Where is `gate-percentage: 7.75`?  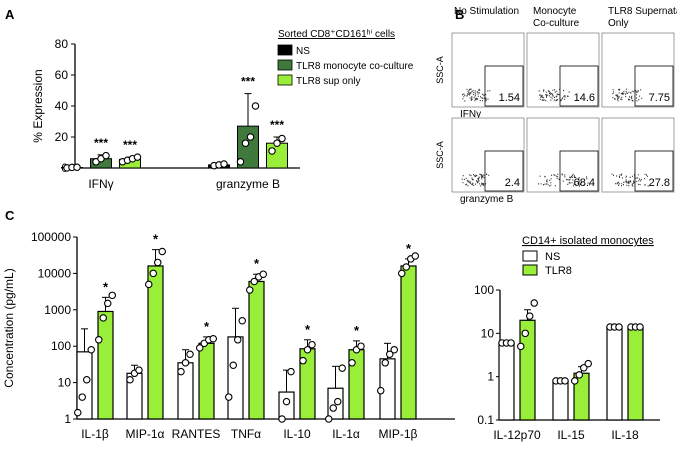 gate-percentage: 7.75 is located at coordinates (659, 98).